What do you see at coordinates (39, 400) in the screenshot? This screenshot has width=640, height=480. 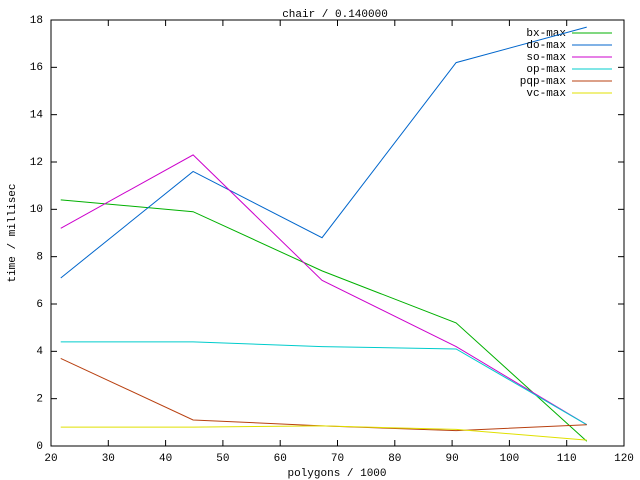 I see `y-tick-label: 2` at bounding box center [39, 400].